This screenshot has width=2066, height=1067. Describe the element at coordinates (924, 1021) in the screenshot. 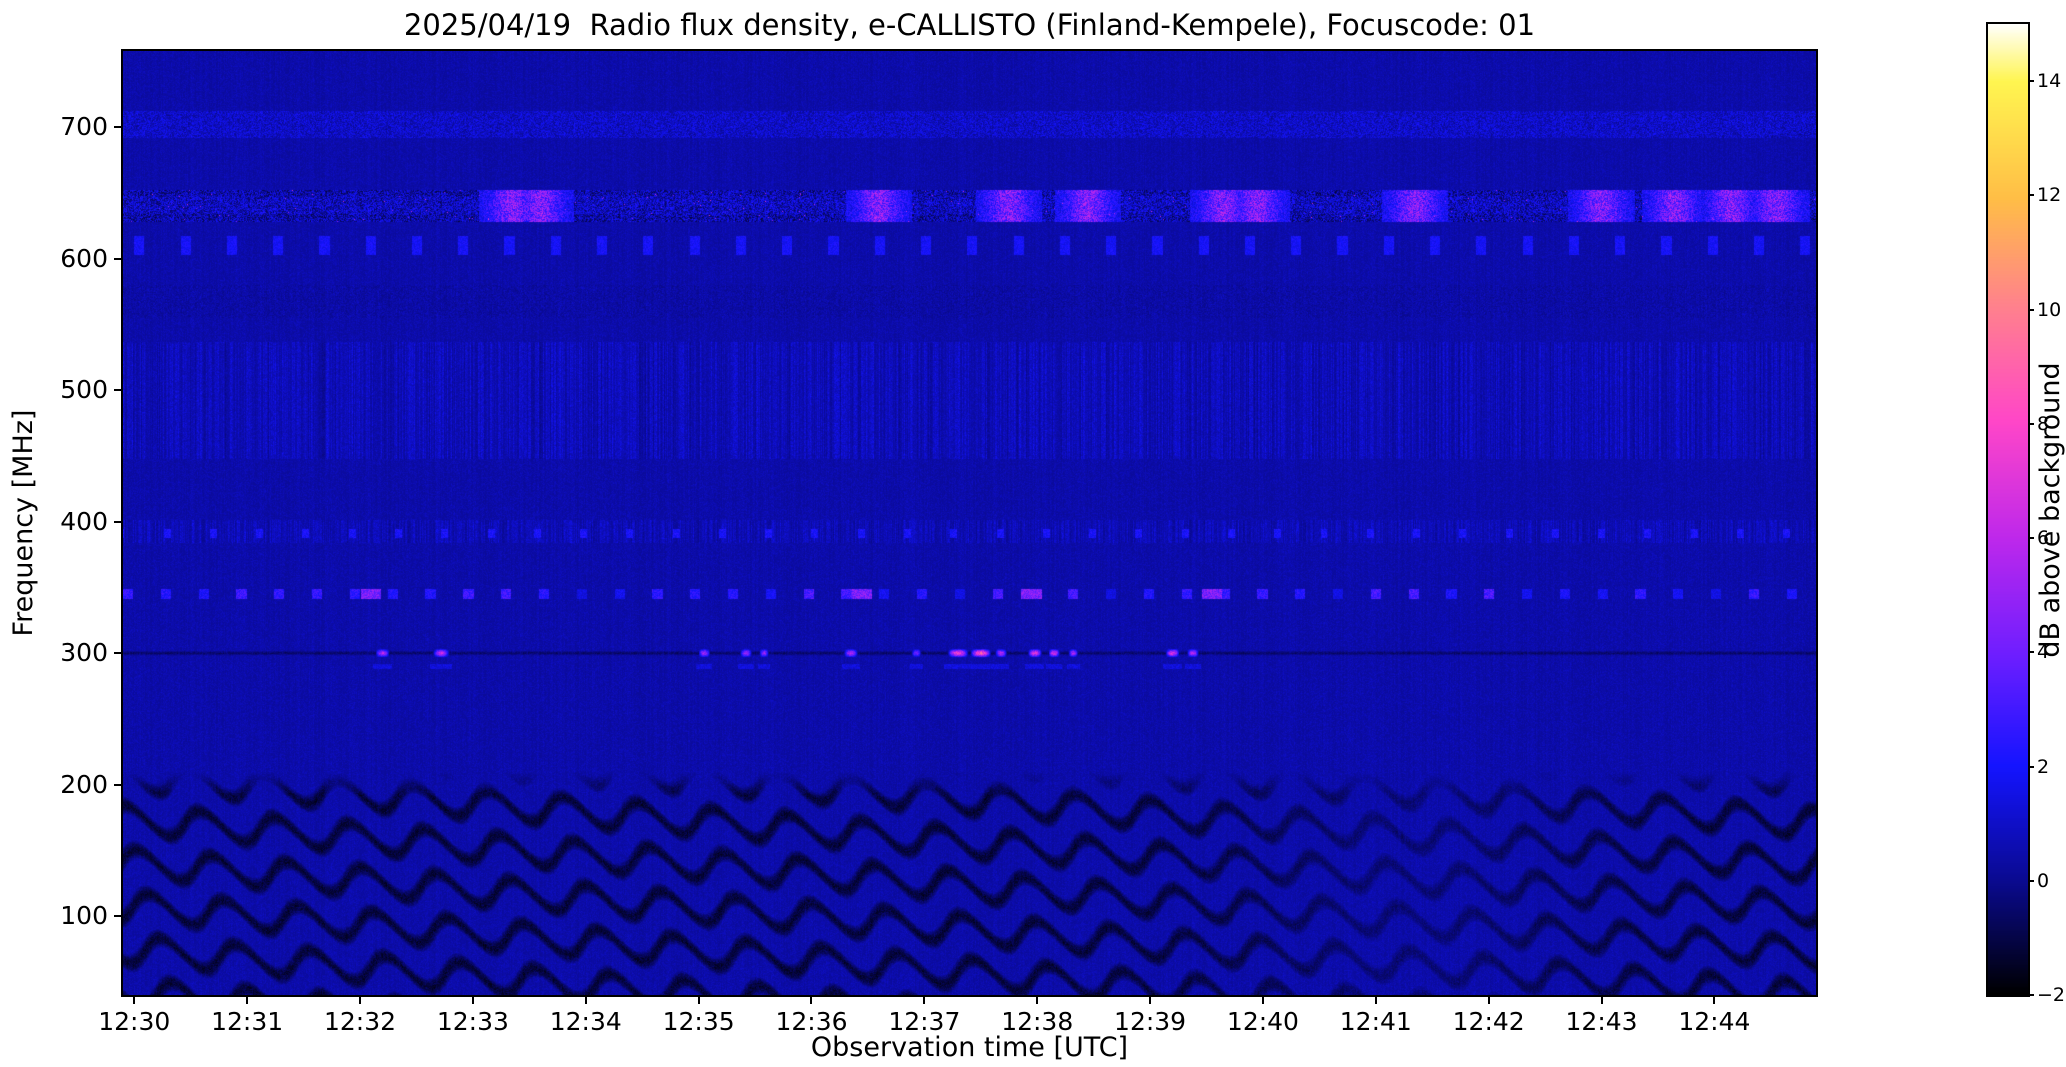

I see `x-tick-label: 12:37` at that location.